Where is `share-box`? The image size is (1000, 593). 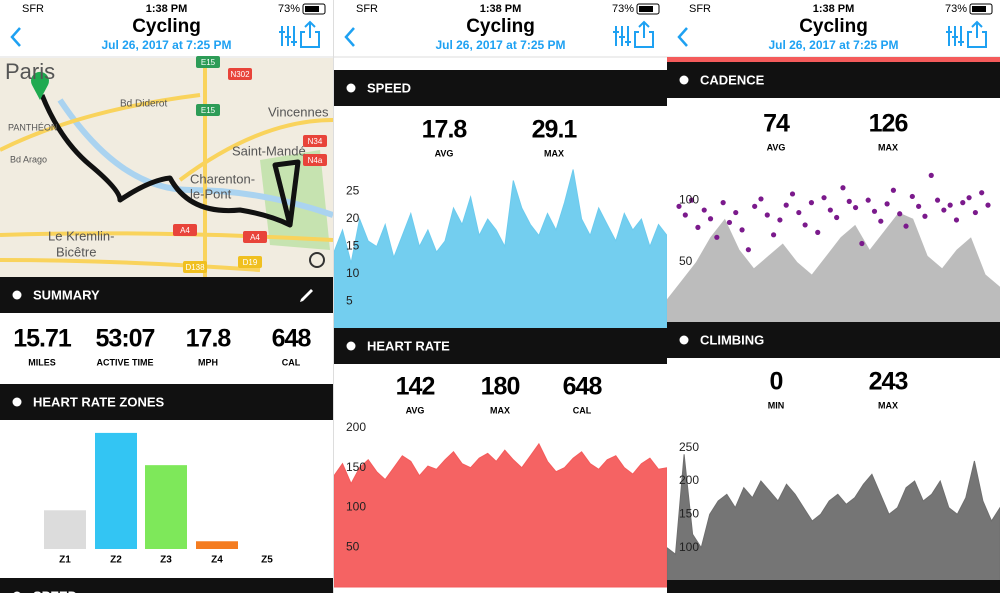
share-box is located at coordinates (310, 39).